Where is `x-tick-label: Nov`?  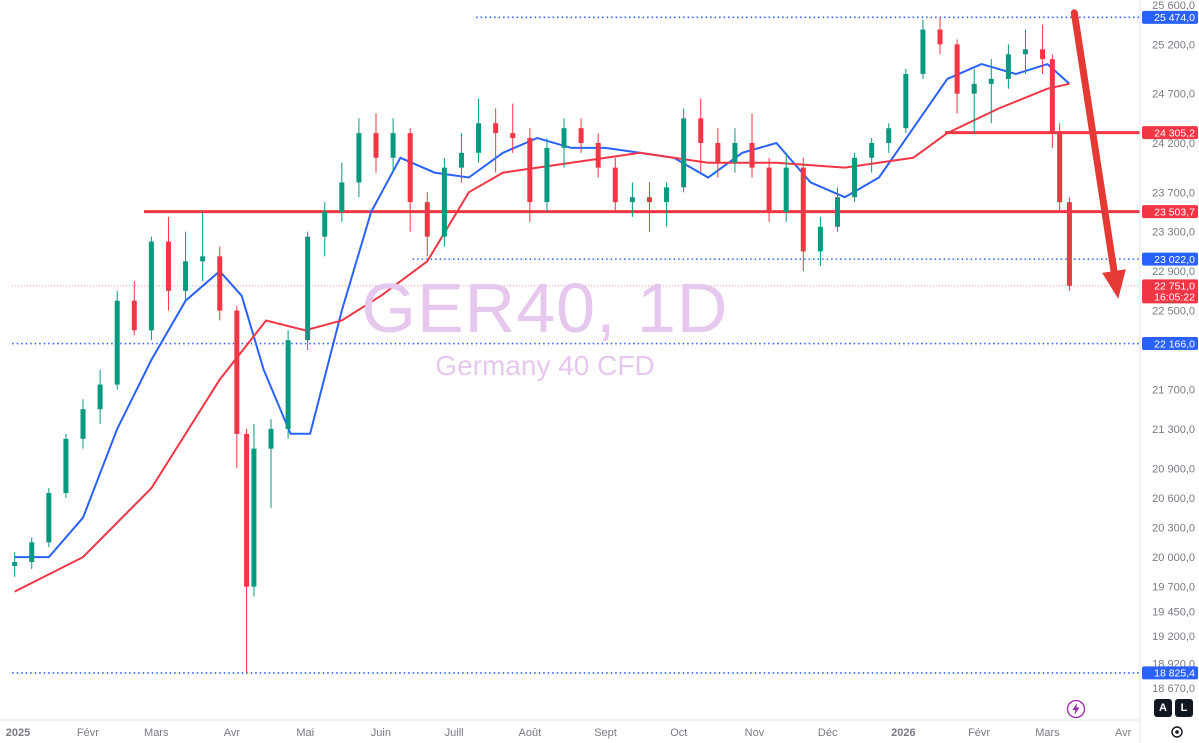
x-tick-label: Nov is located at coordinates (755, 733).